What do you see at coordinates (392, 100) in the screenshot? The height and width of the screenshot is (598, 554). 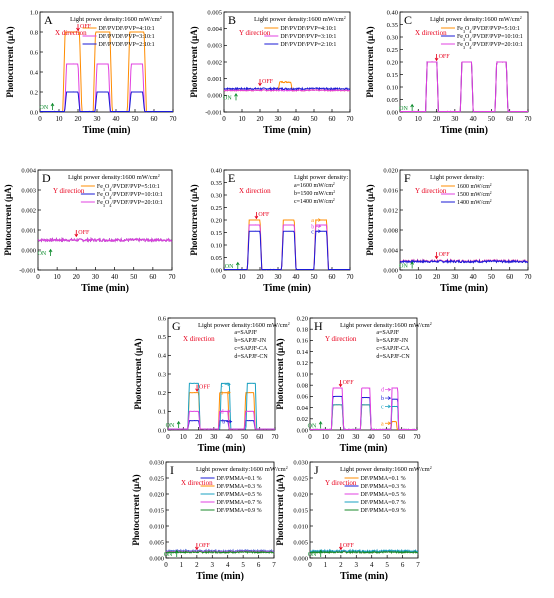 I see `y-tick-label: 0.05` at bounding box center [392, 100].